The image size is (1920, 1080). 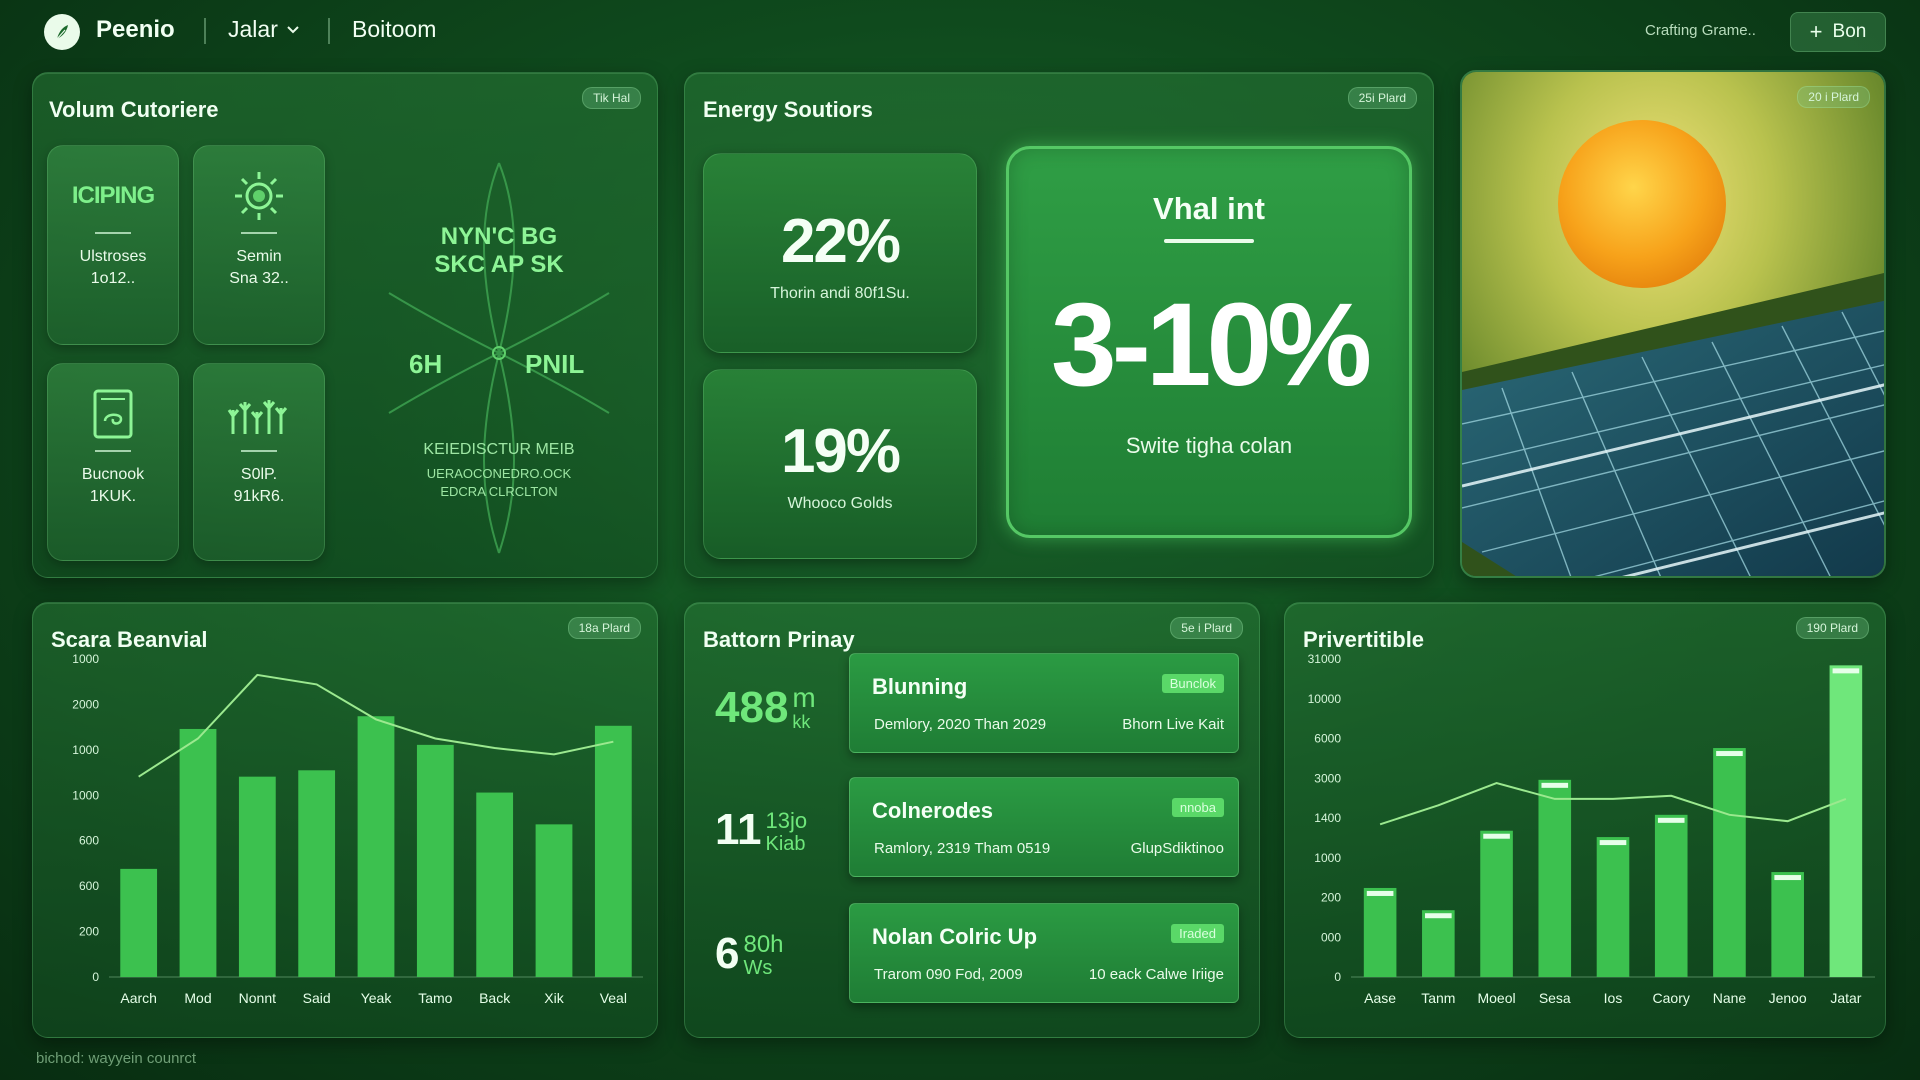 What do you see at coordinates (960, 724) in the screenshot?
I see `card-detail: Demlory, 2020 Than 2029` at bounding box center [960, 724].